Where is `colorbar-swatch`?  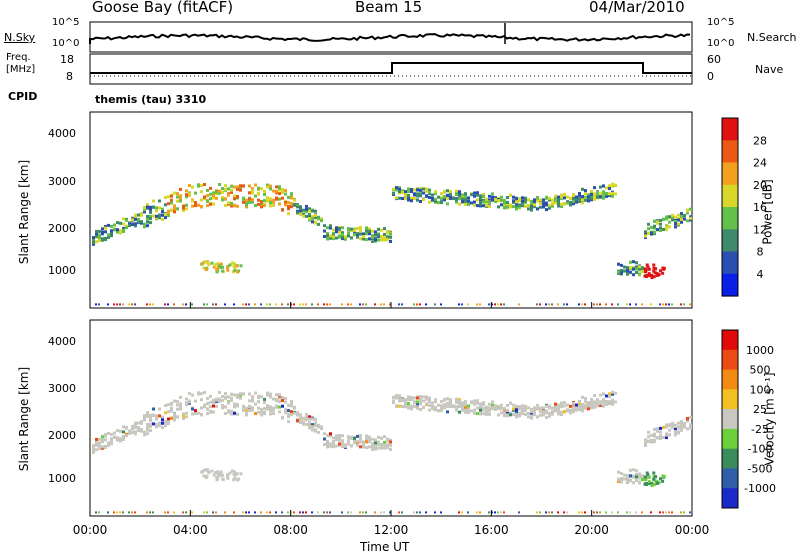 colorbar-swatch is located at coordinates (730, 419).